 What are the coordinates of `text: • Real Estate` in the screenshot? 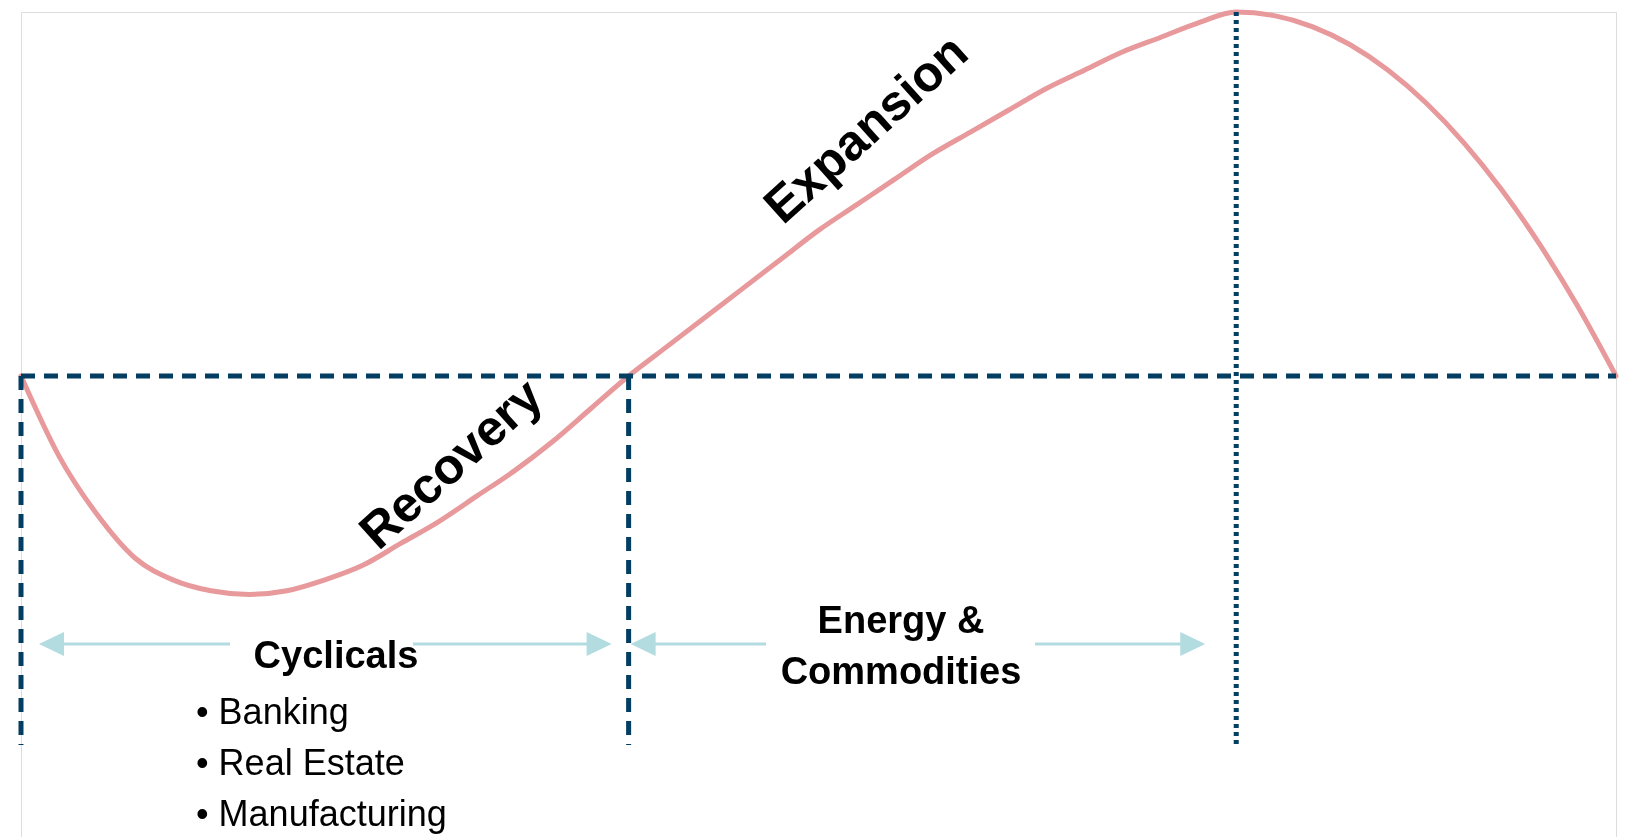 It's located at (300, 762).